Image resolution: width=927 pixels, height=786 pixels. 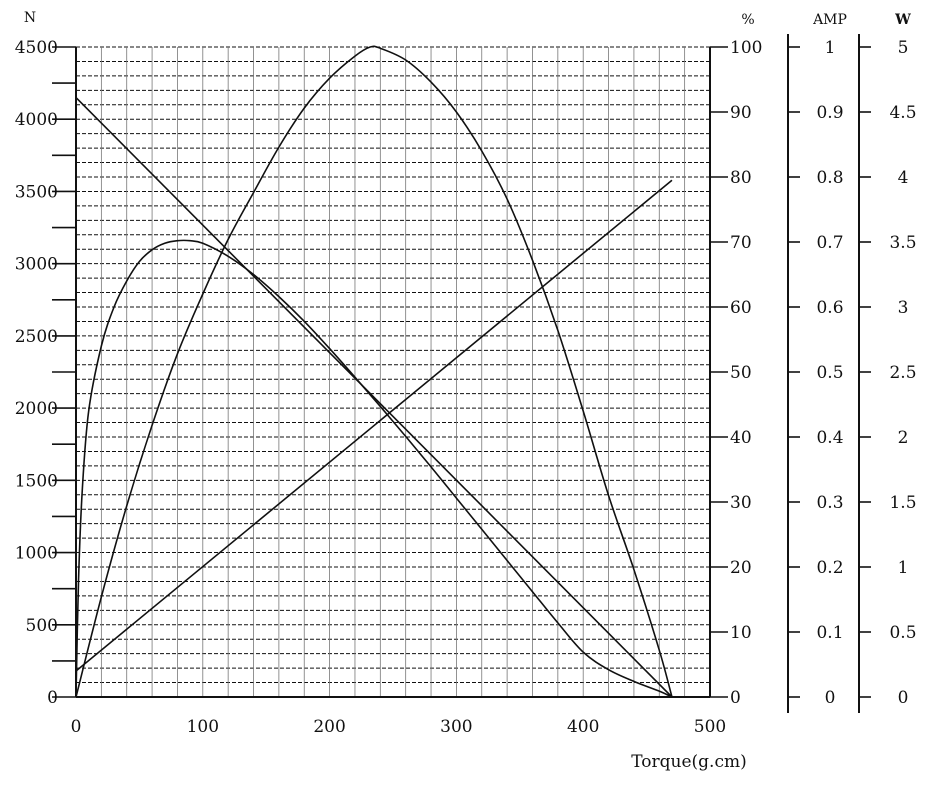 I want to click on current-axis-tick-label: 0.6, so click(x=829, y=308).